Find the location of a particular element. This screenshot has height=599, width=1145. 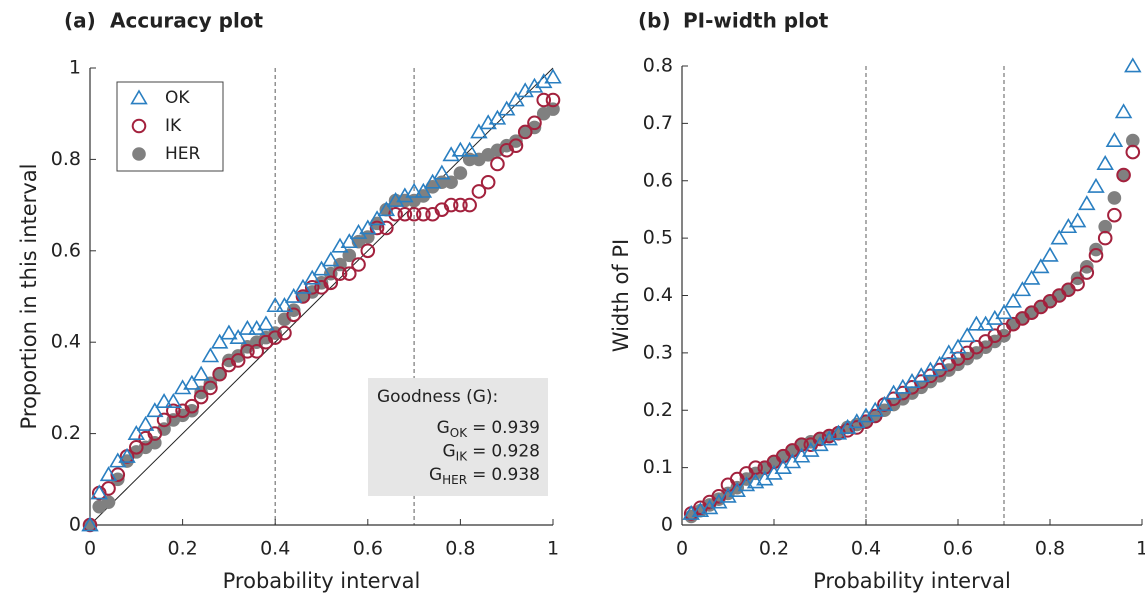

y-axis-label: Proportion in this interval is located at coordinates (29, 297).